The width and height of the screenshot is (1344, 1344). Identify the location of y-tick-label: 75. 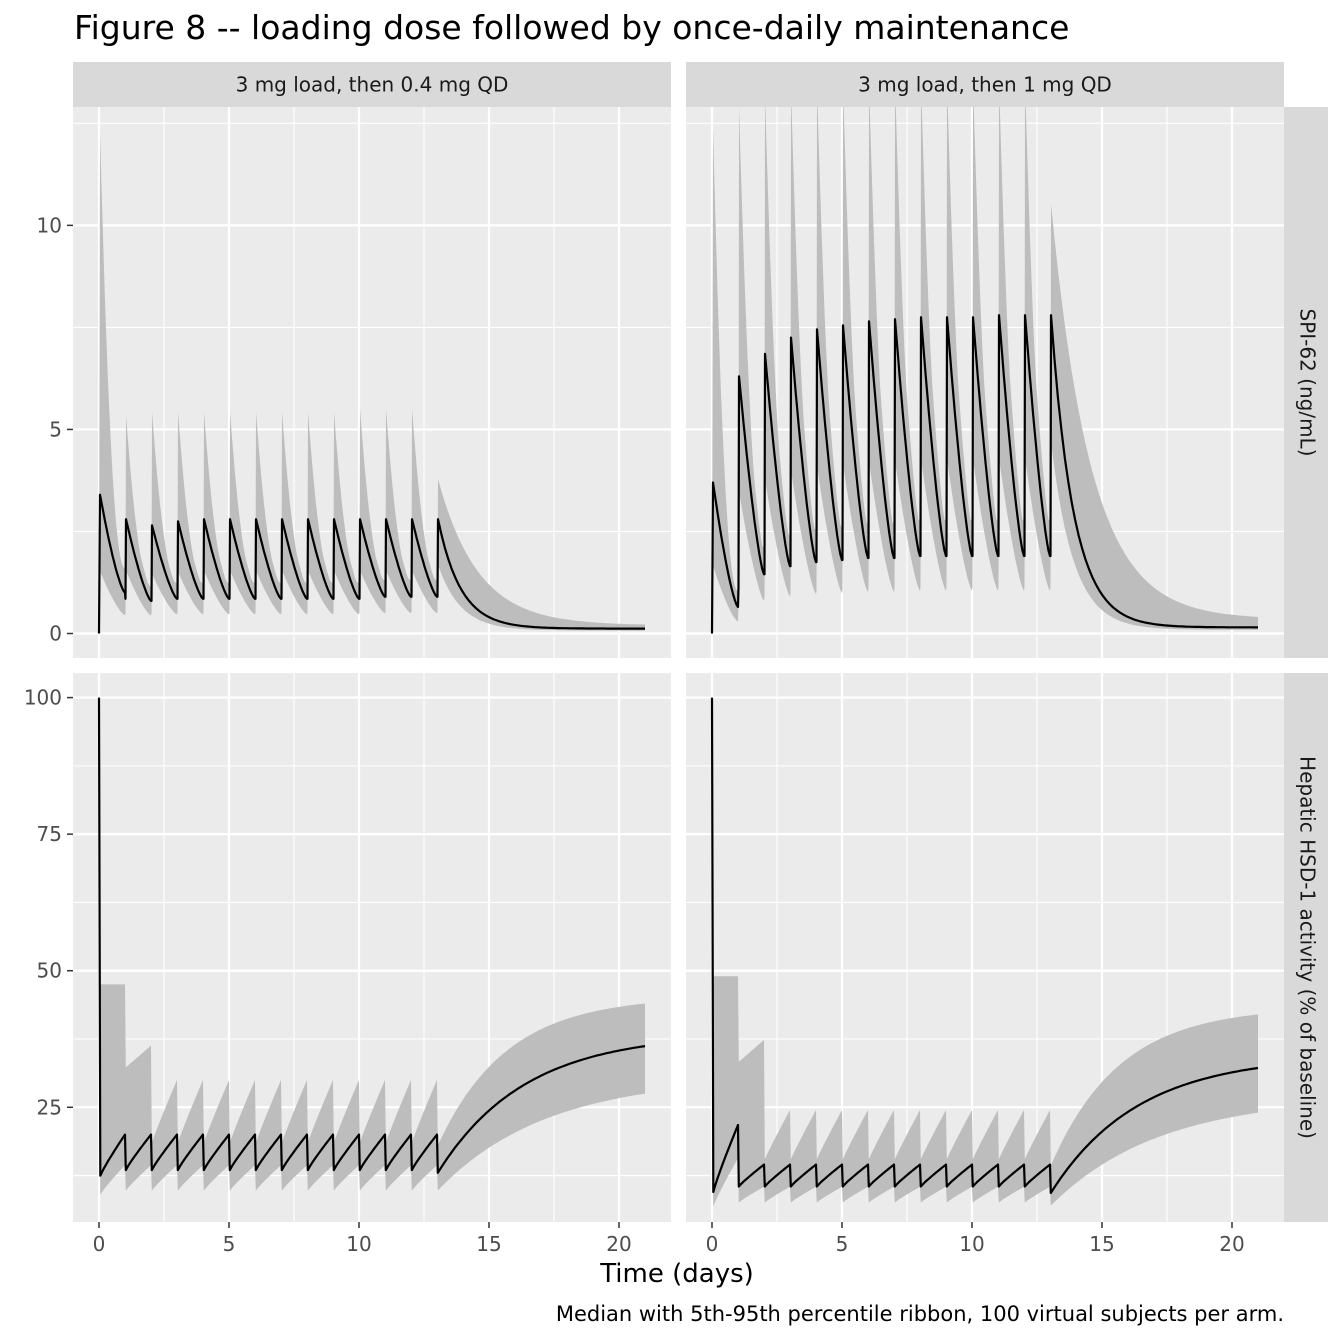
(49, 834).